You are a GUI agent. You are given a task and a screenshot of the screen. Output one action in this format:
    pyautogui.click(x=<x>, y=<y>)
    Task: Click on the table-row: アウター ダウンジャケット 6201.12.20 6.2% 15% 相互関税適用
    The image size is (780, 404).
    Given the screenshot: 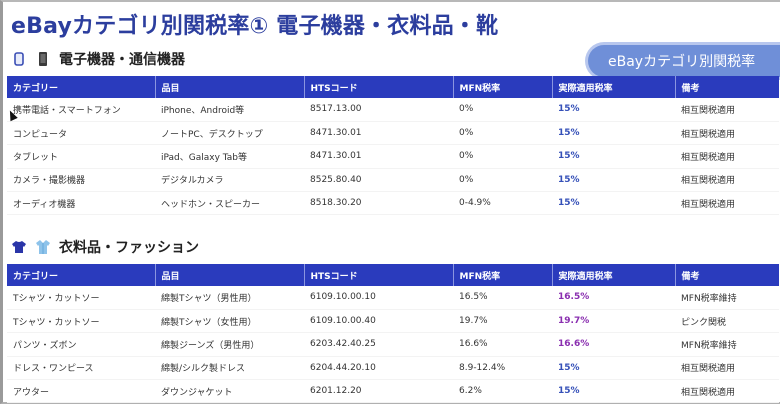 What is the action you would take?
    pyautogui.click(x=393, y=391)
    